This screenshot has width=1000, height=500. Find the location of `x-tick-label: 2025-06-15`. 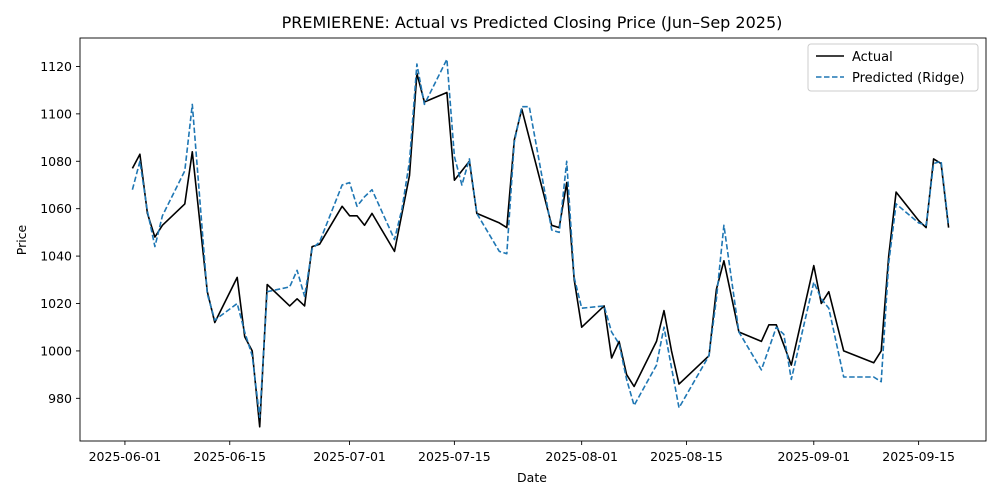

x-tick-label: 2025-06-15 is located at coordinates (229, 456).